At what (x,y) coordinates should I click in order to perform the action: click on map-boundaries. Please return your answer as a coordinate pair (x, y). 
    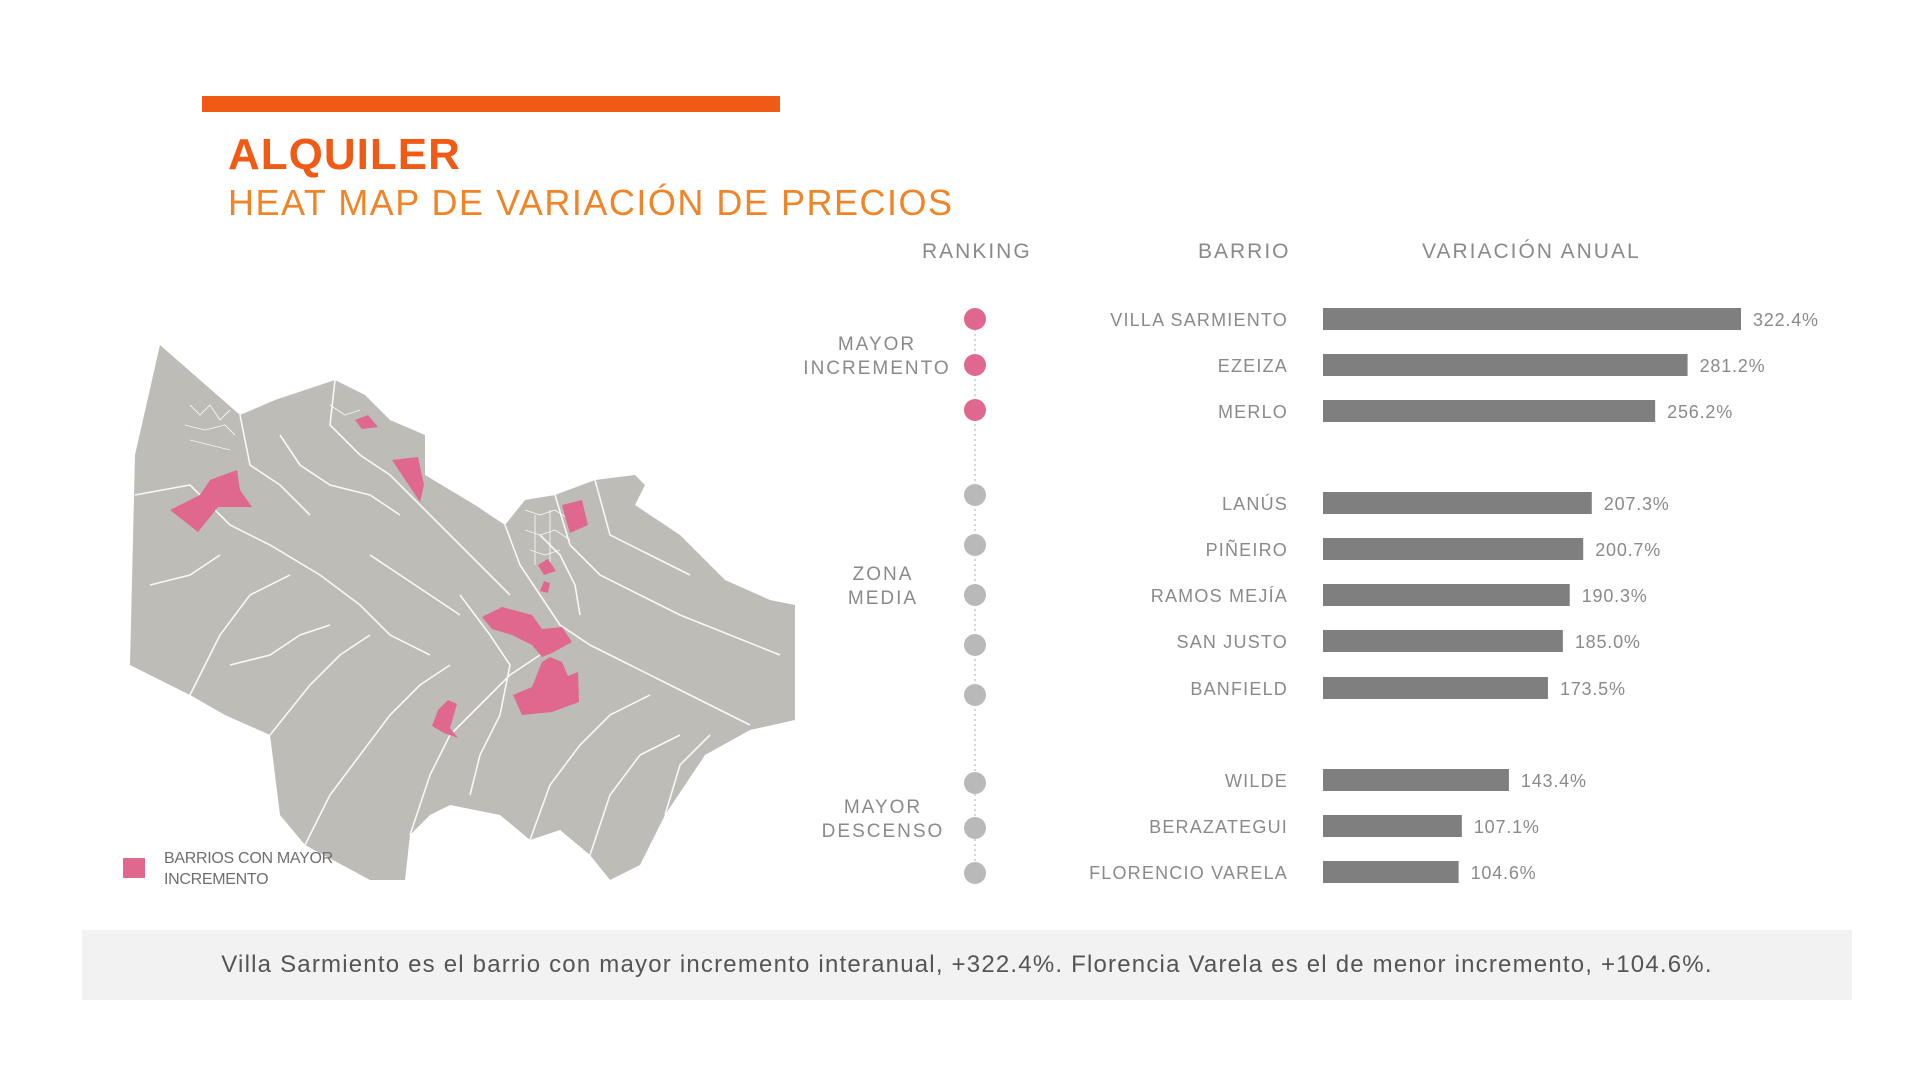
    Looking at the image, I should click on (457, 617).